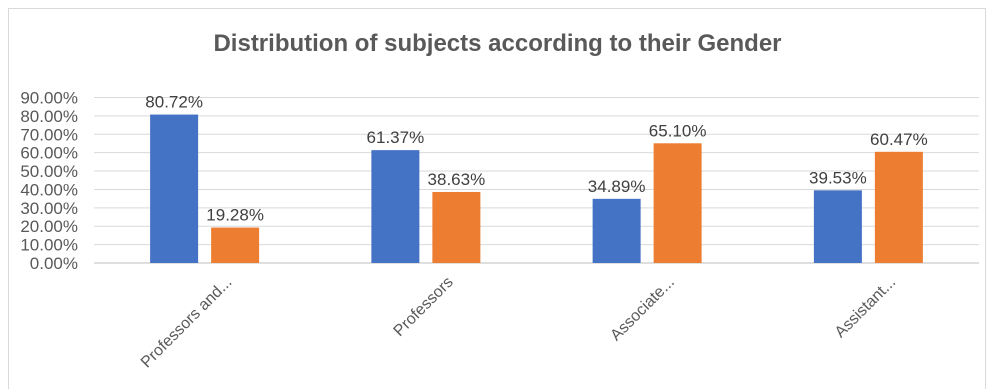 The width and height of the screenshot is (995, 389). I want to click on data-label: 39.53%, so click(838, 177).